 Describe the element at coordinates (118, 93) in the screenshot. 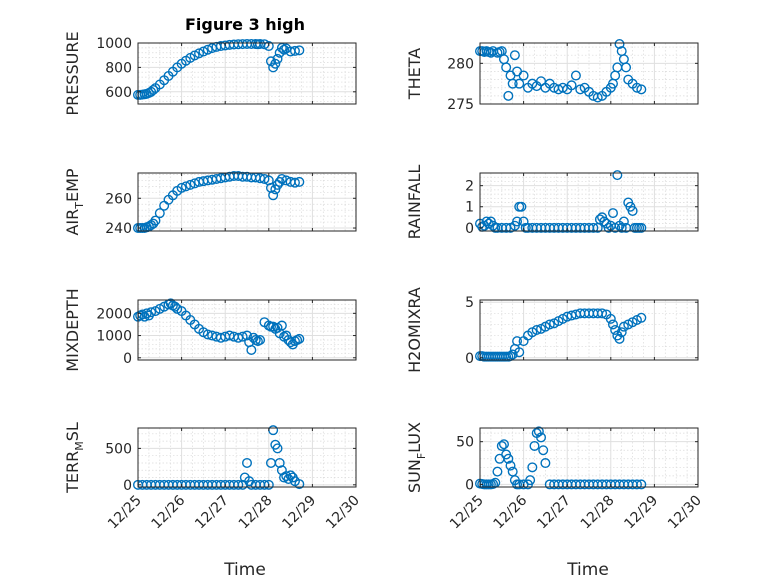

I see `y-tick-label: 600` at that location.